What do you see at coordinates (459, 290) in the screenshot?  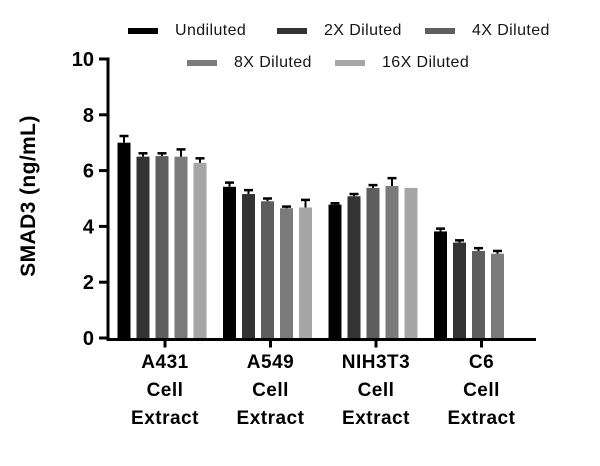 I see `bar-c6-2x-diluted` at bounding box center [459, 290].